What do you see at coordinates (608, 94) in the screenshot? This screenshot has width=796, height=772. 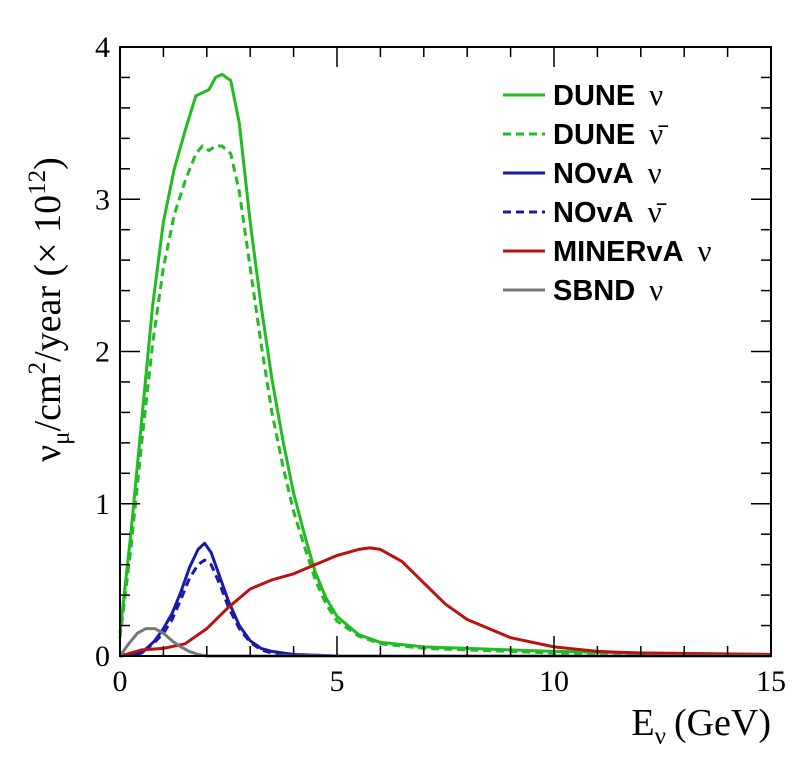 I see `legend-label: DUNE ν` at bounding box center [608, 94].